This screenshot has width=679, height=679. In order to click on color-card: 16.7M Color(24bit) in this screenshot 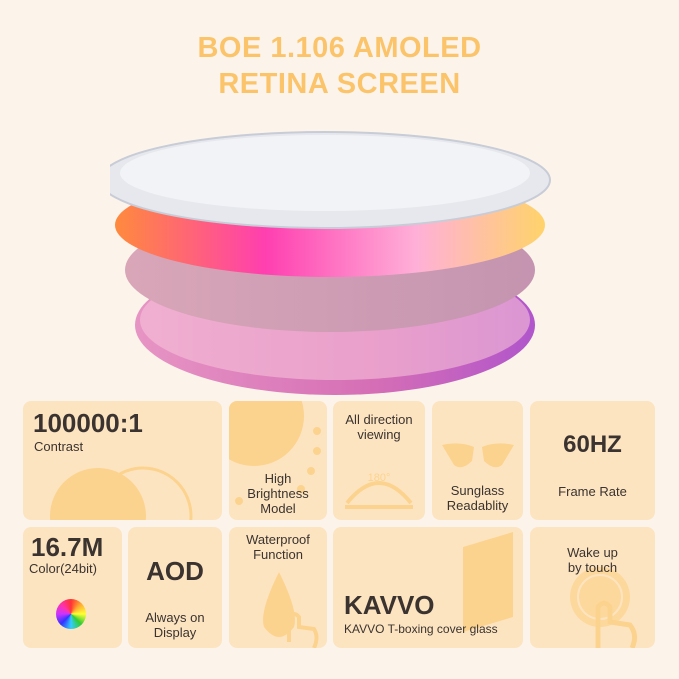, I will do `click(72, 587)`.